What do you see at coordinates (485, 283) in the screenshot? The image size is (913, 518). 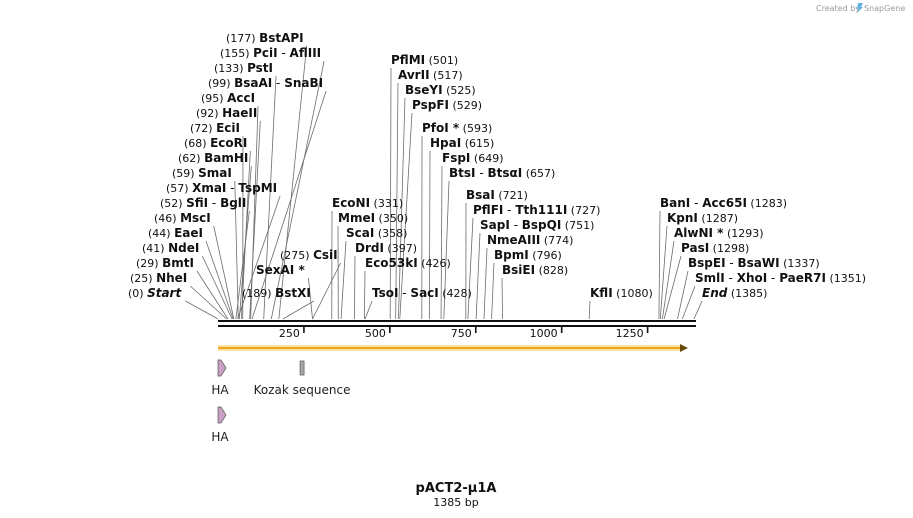 I see `leader-line-nmeaiii` at bounding box center [485, 283].